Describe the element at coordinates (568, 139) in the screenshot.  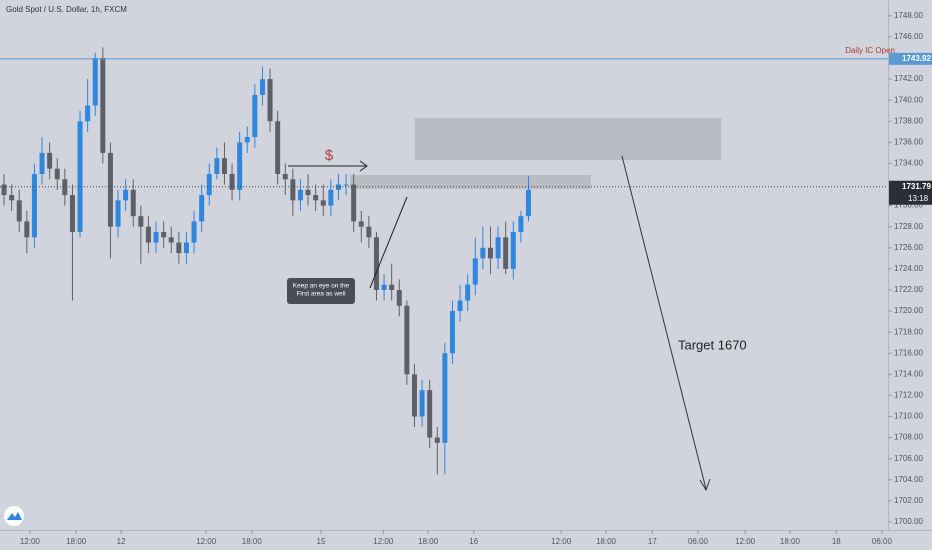
I see `supply-zone` at that location.